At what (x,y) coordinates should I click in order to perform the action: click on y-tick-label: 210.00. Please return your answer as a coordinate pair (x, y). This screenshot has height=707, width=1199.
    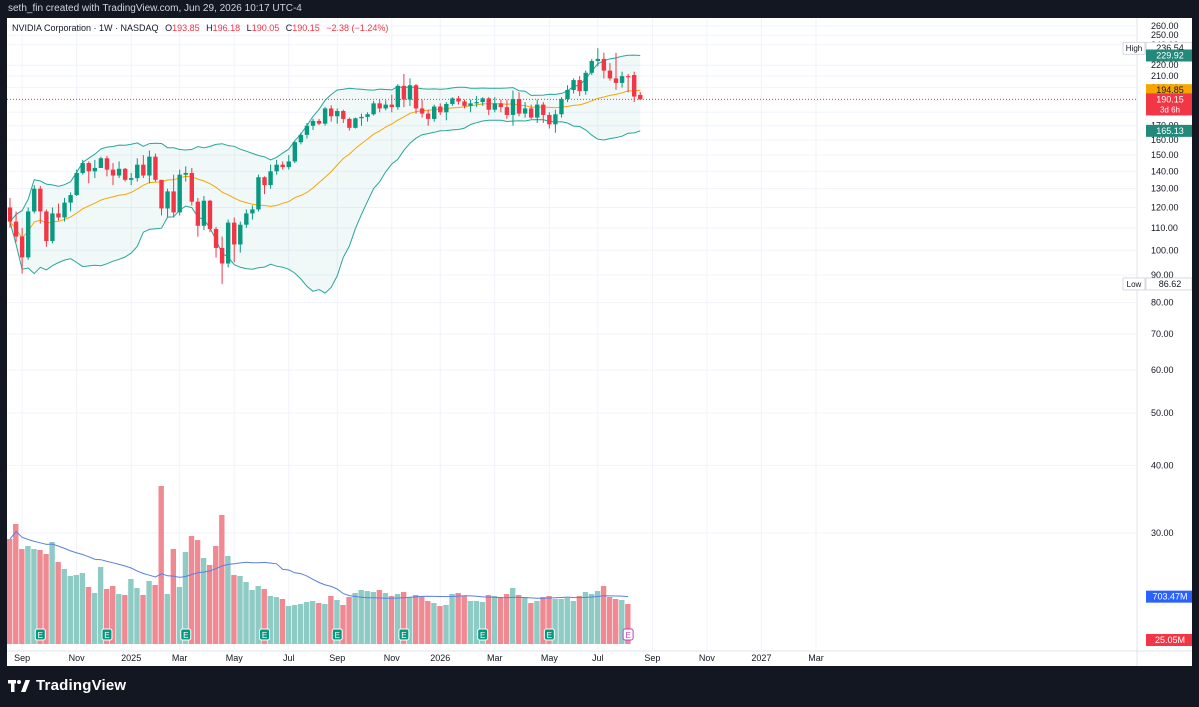
    Looking at the image, I should click on (1165, 76).